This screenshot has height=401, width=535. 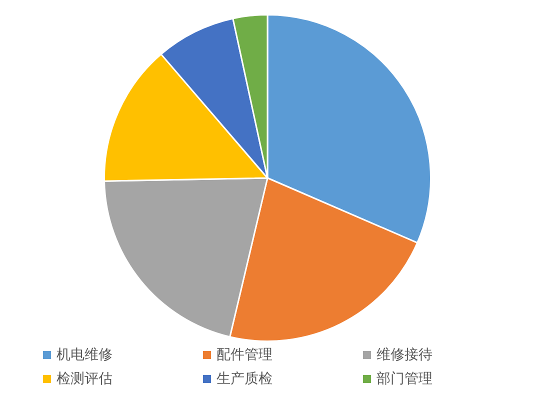 I want to click on legend-label: 配件管理, so click(x=244, y=355).